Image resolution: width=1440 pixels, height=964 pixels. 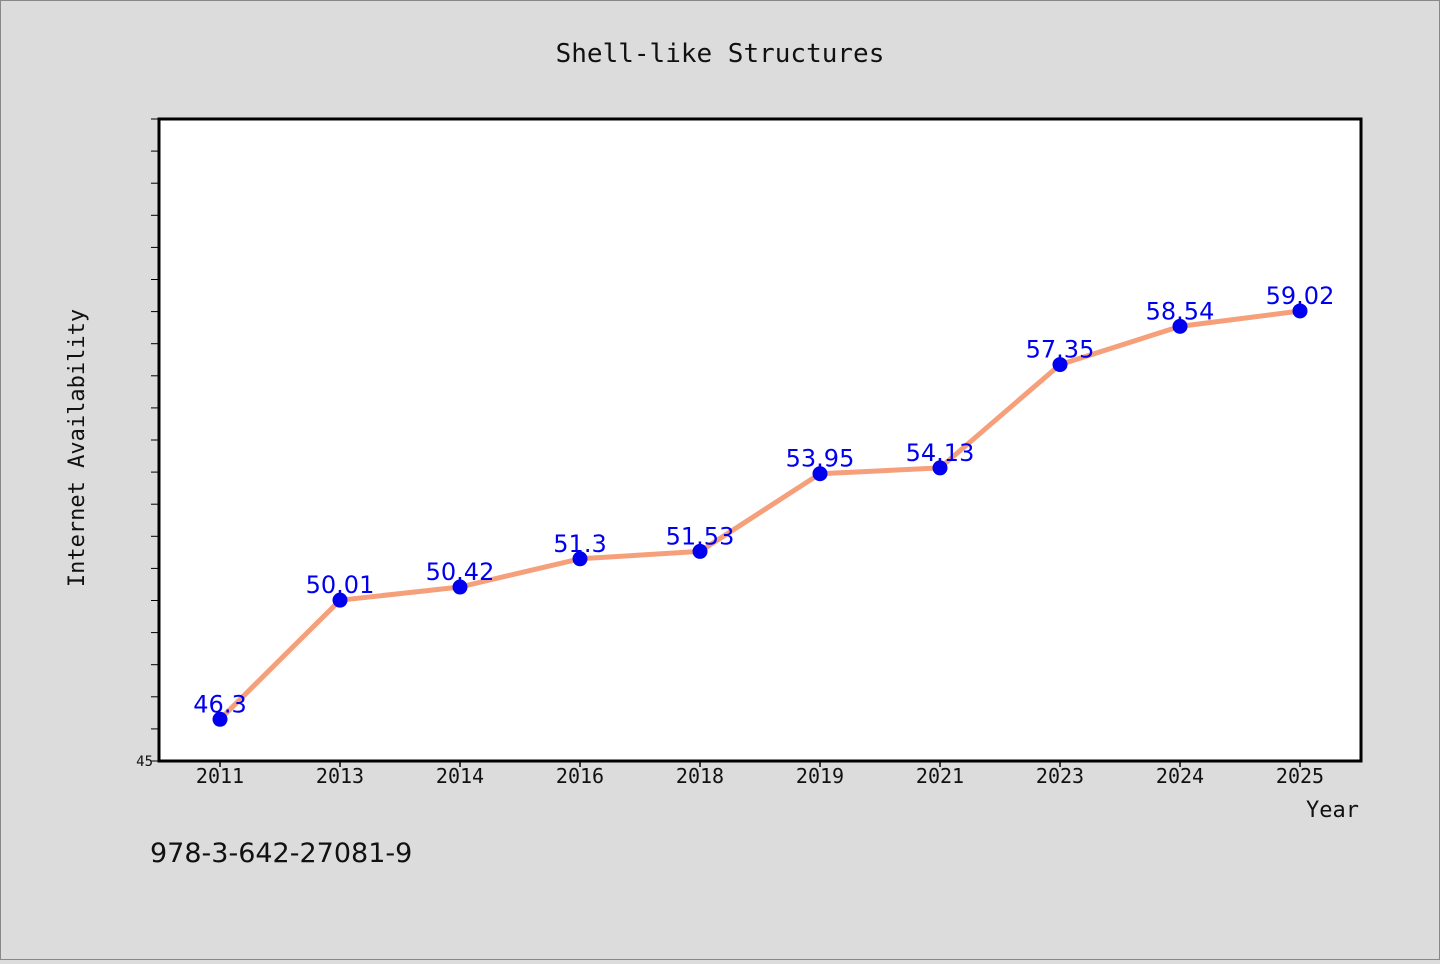 What do you see at coordinates (940, 453) in the screenshot?
I see `data-label: 54.13` at bounding box center [940, 453].